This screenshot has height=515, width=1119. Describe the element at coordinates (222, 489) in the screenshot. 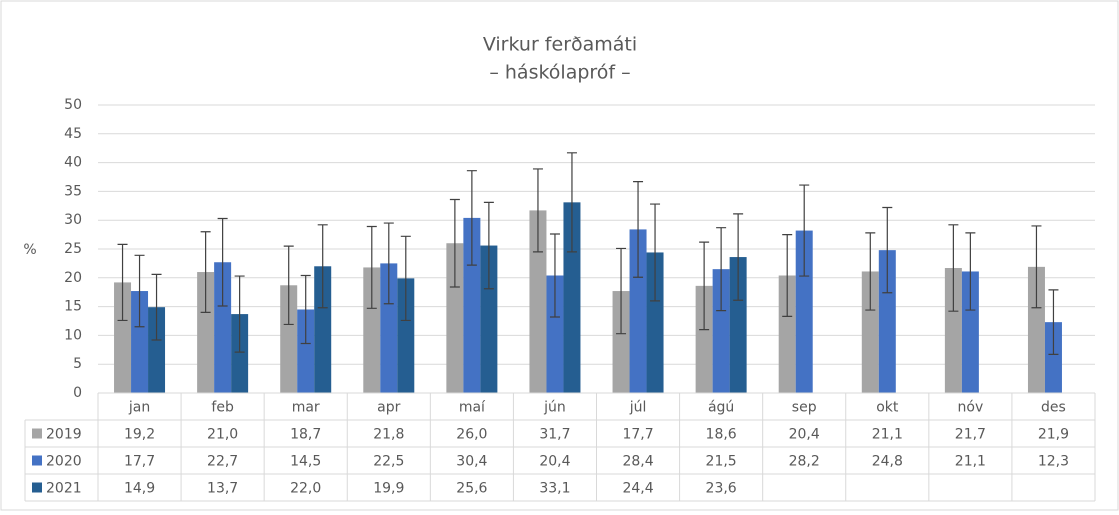

I see `table-cell: 13,7` at that location.